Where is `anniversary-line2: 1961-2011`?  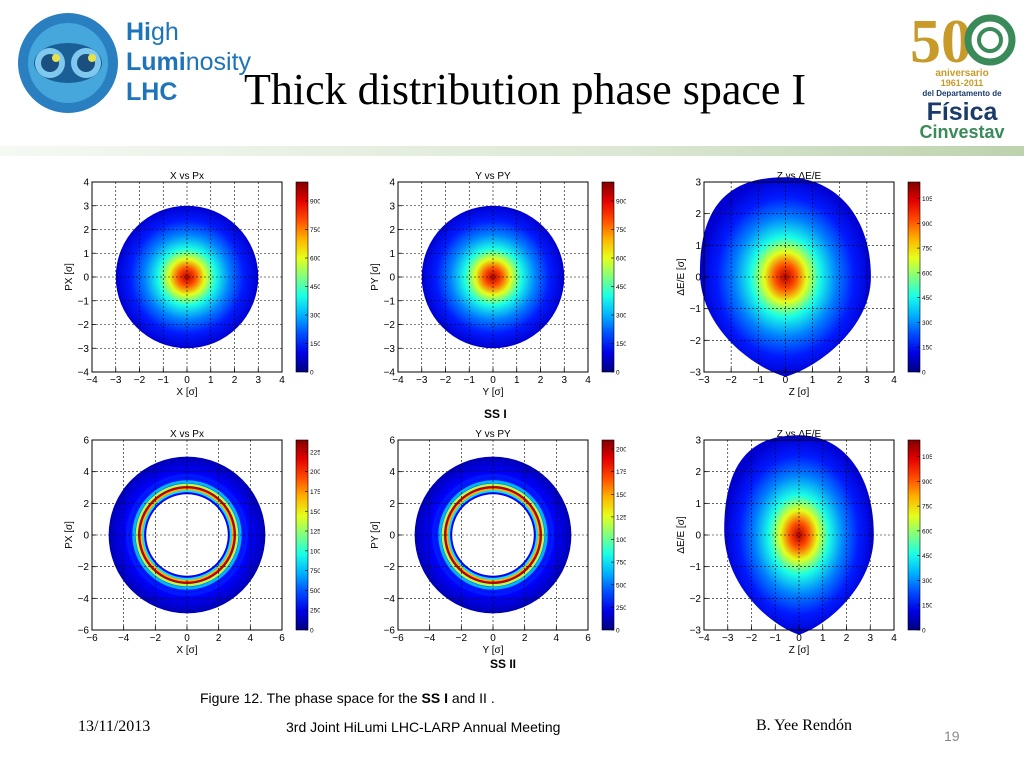
anniversary-line2: 1961-2011 is located at coordinates (962, 83).